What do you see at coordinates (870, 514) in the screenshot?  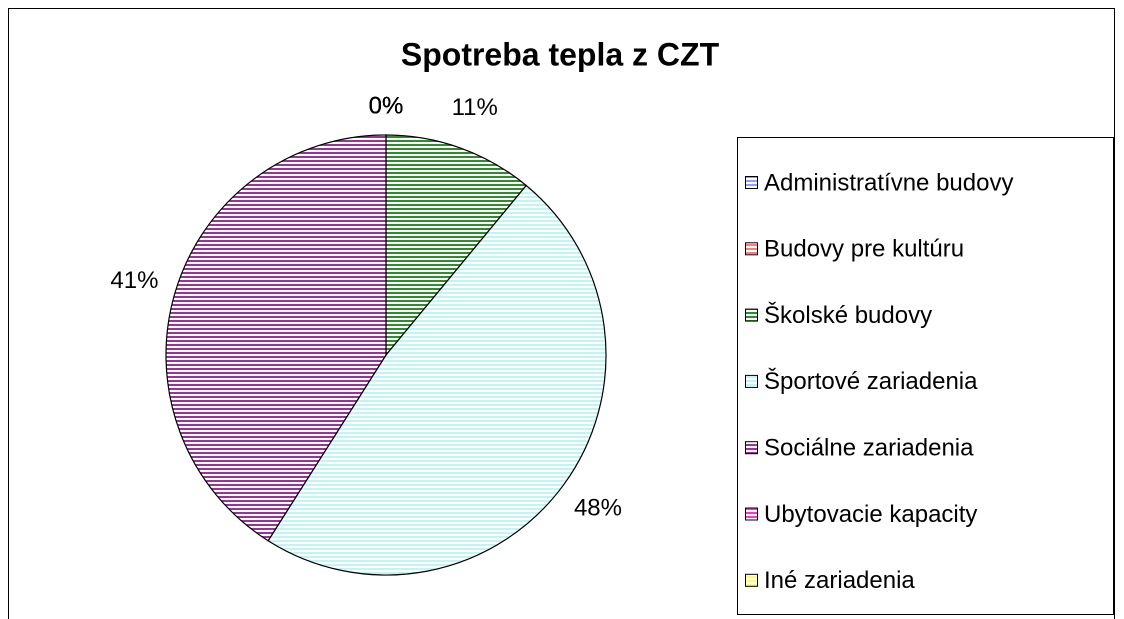 I see `legend-label: Ubytovacie kapacity` at bounding box center [870, 514].